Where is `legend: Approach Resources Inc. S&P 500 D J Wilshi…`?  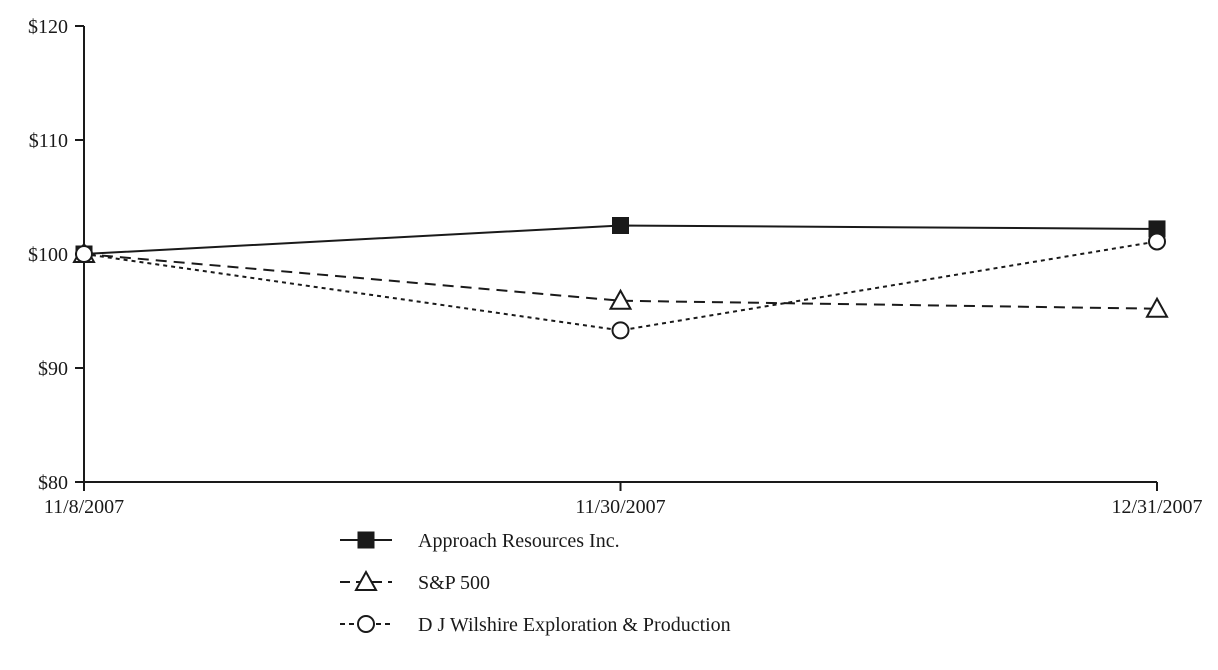
legend: Approach Resources Inc. S&P 500 D J Wilshi… is located at coordinates (535, 583).